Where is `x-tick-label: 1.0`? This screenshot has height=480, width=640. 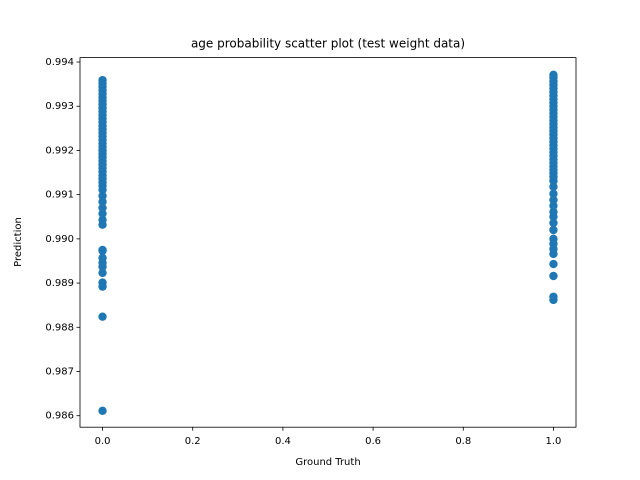
x-tick-label: 1.0 is located at coordinates (554, 441).